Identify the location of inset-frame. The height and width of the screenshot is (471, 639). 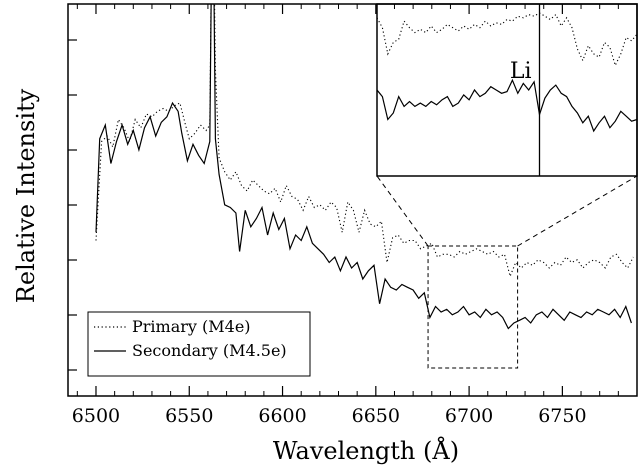
(507, 90).